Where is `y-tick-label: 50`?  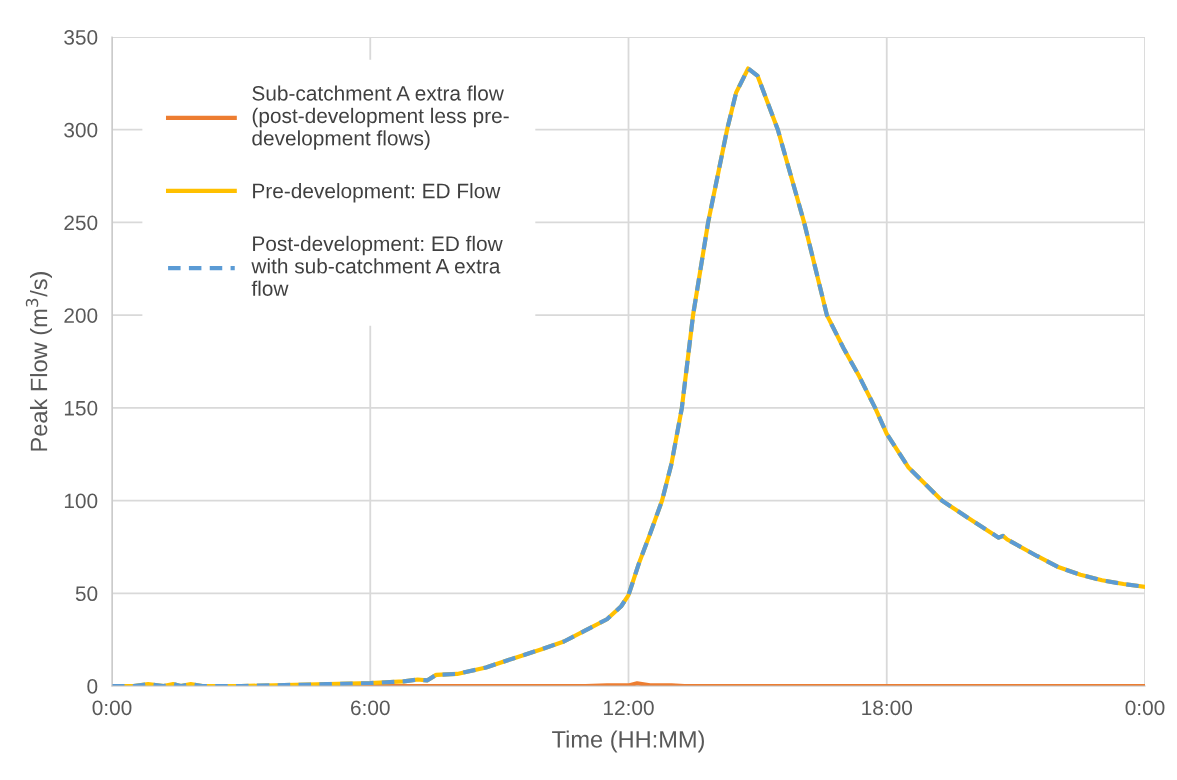 y-tick-label: 50 is located at coordinates (86, 594).